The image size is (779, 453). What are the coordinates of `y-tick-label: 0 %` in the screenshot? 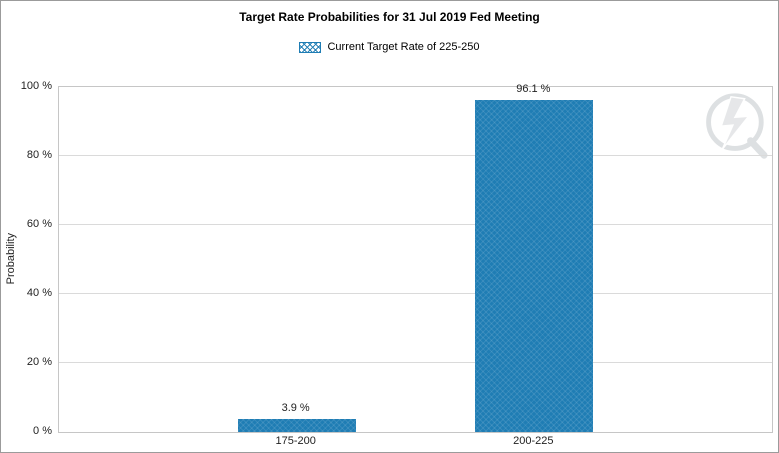 It's located at (42, 431).